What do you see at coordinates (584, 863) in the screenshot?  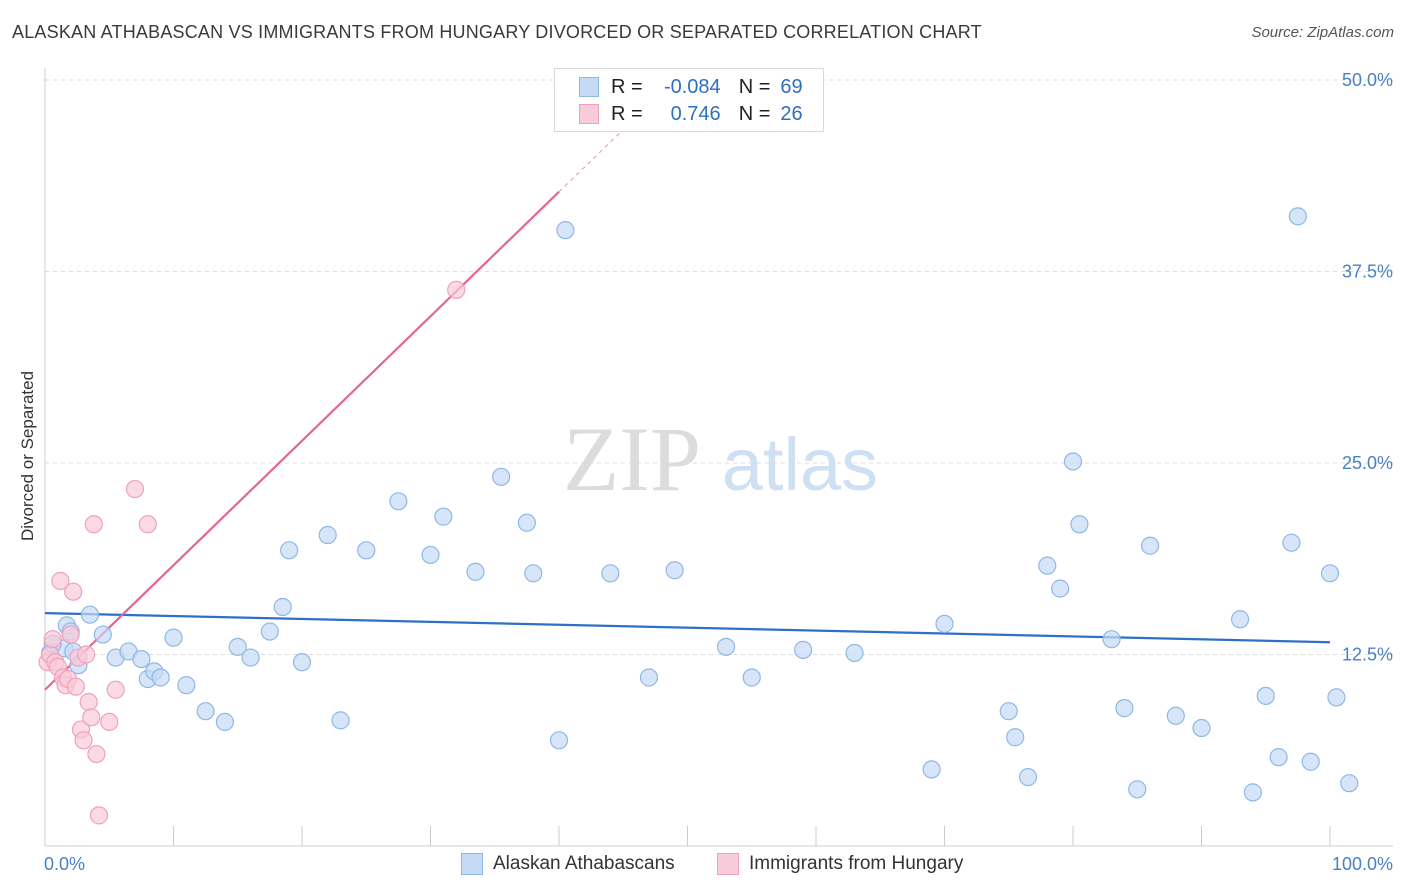 I see `bottom-legend-label: Alaskan Athabascans` at bounding box center [584, 863].